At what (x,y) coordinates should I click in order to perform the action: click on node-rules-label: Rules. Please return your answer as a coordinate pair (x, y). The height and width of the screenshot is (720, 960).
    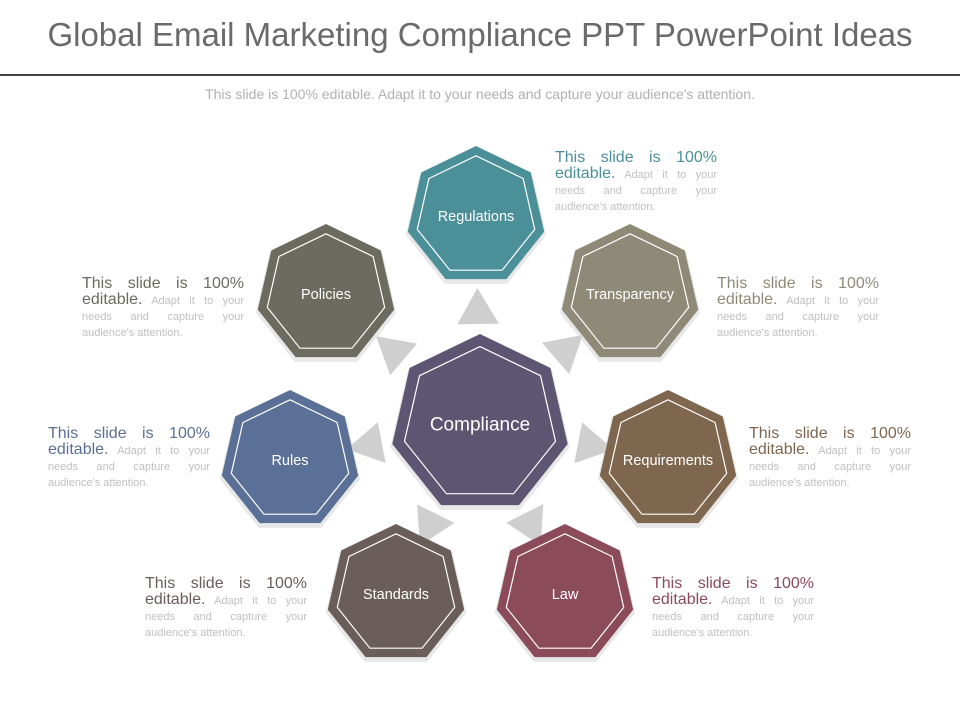
    Looking at the image, I should click on (289, 461).